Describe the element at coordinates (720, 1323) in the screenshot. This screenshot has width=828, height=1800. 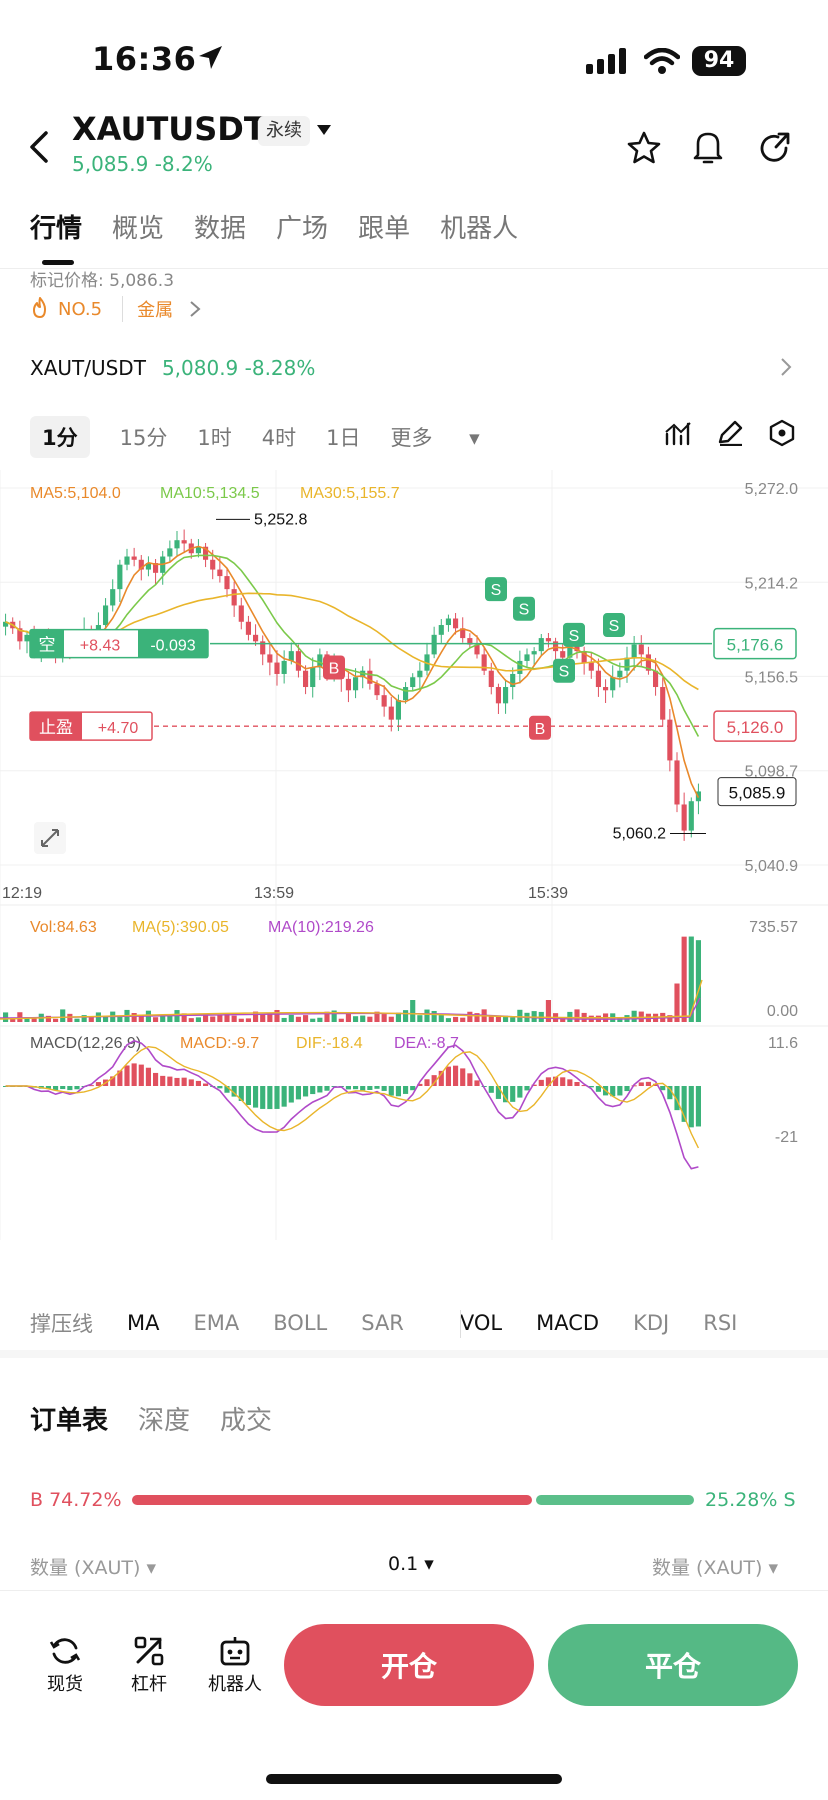
I see `ind-rsi: RSI` at that location.